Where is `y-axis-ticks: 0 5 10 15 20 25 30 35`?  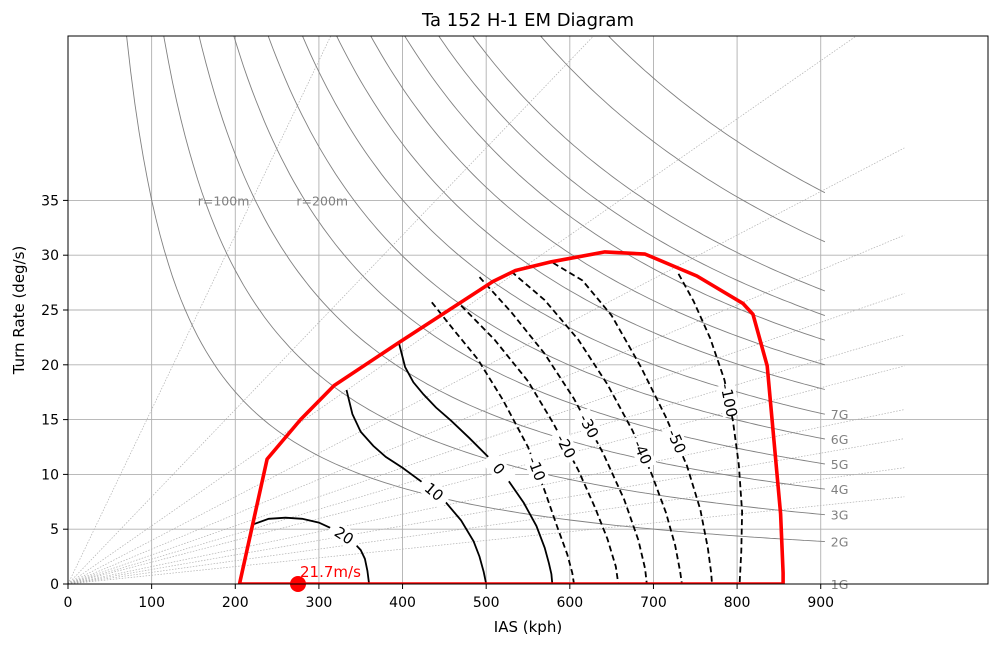
y-axis-ticks: 0 5 10 15 20 25 30 35 is located at coordinates (54, 393).